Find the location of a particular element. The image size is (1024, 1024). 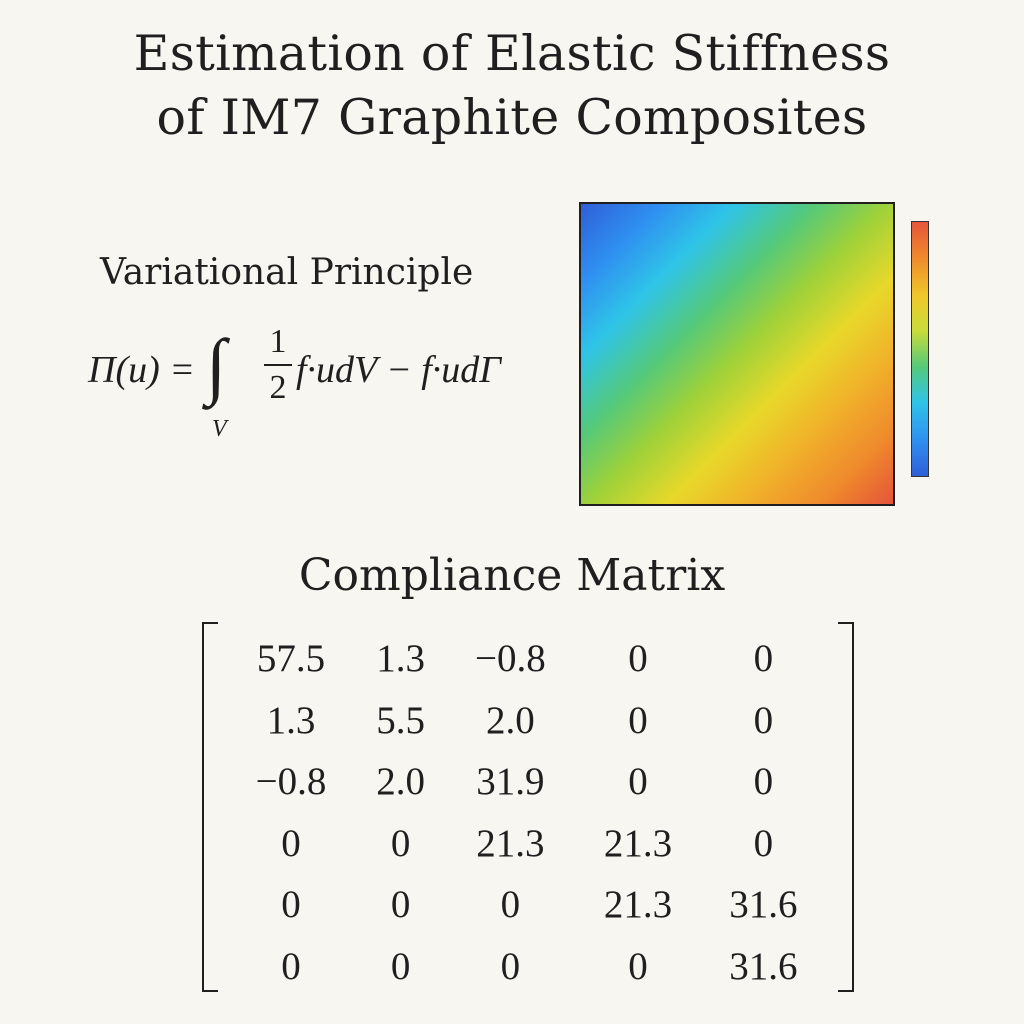

one-half-fraction: 1 2 is located at coordinates (278, 365).